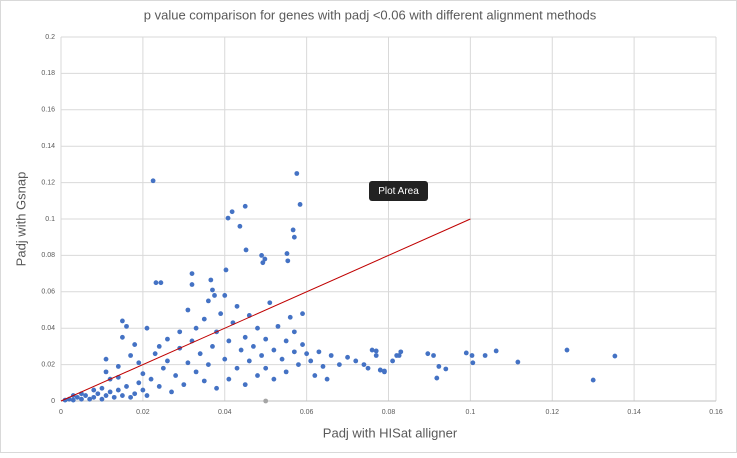  Describe the element at coordinates (48, 110) in the screenshot. I see `y-tick-label: 0.16` at that location.